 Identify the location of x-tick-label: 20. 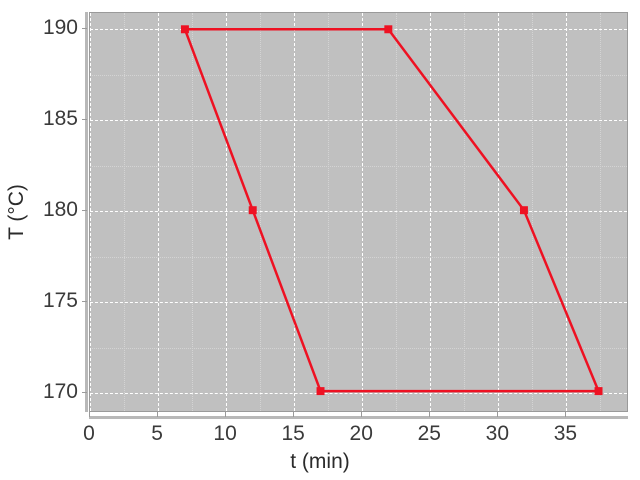
(361, 433).